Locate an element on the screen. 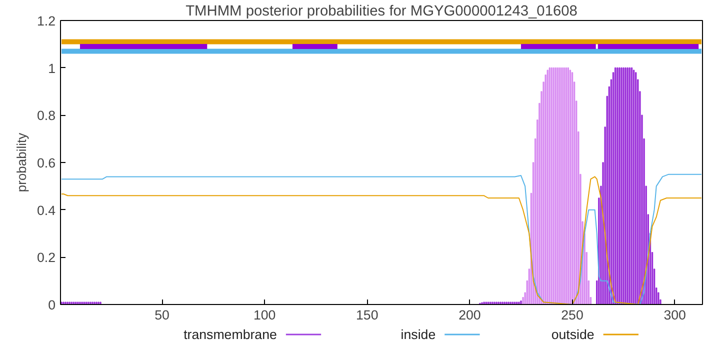 The height and width of the screenshot is (352, 720). legend-label: transmembrane is located at coordinates (230, 334).